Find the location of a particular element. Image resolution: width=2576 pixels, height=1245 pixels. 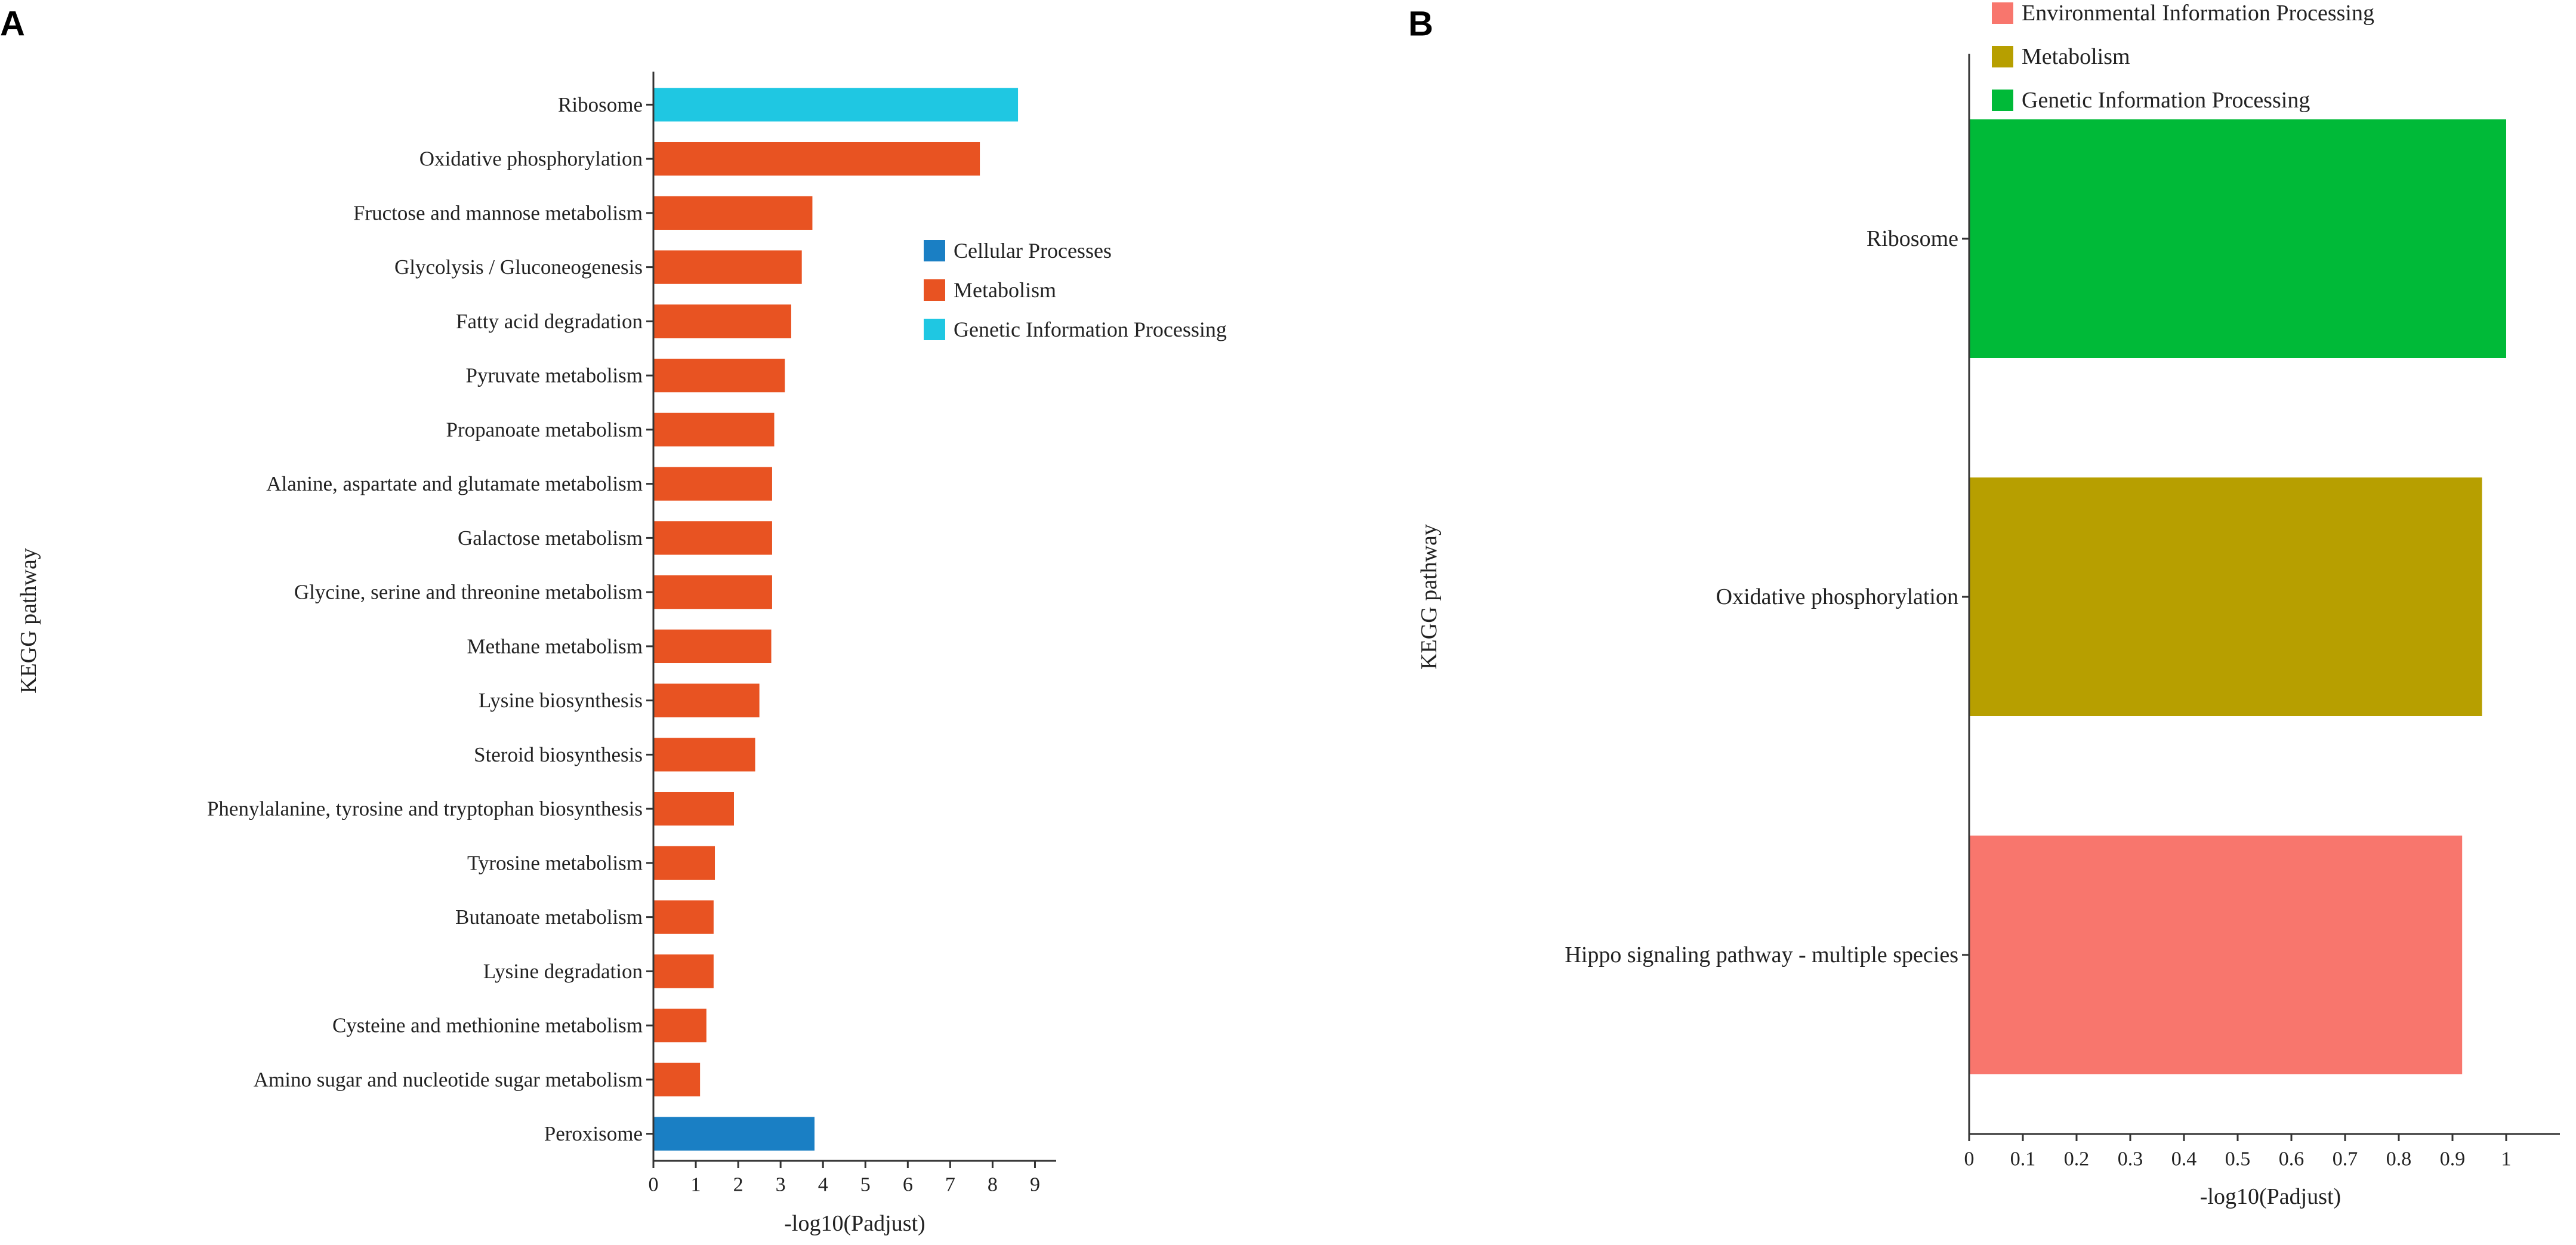

x-tick-label: 2 is located at coordinates (738, 1185).